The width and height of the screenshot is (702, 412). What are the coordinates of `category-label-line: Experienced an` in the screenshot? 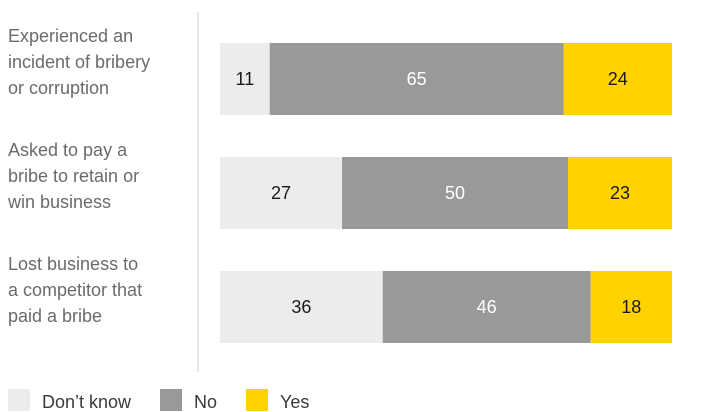 It's located at (70, 36).